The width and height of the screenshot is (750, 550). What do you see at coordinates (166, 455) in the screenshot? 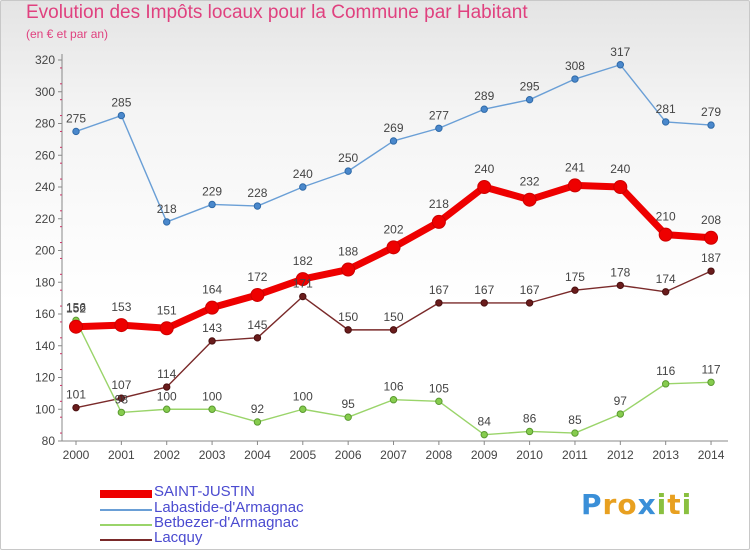
I see `x-tick-label: 2002` at bounding box center [166, 455].